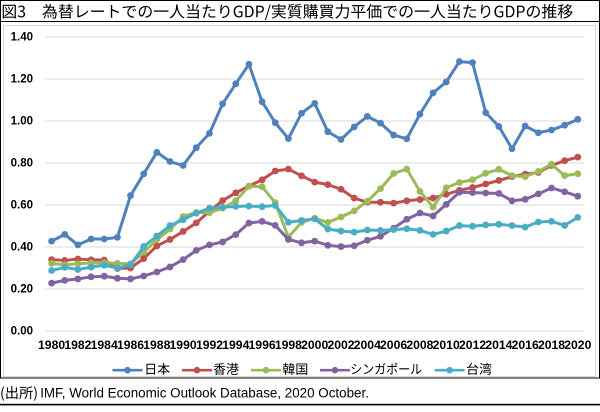  Describe the element at coordinates (22, 122) in the screenshot. I see `svg-text: 1.00` at that location.